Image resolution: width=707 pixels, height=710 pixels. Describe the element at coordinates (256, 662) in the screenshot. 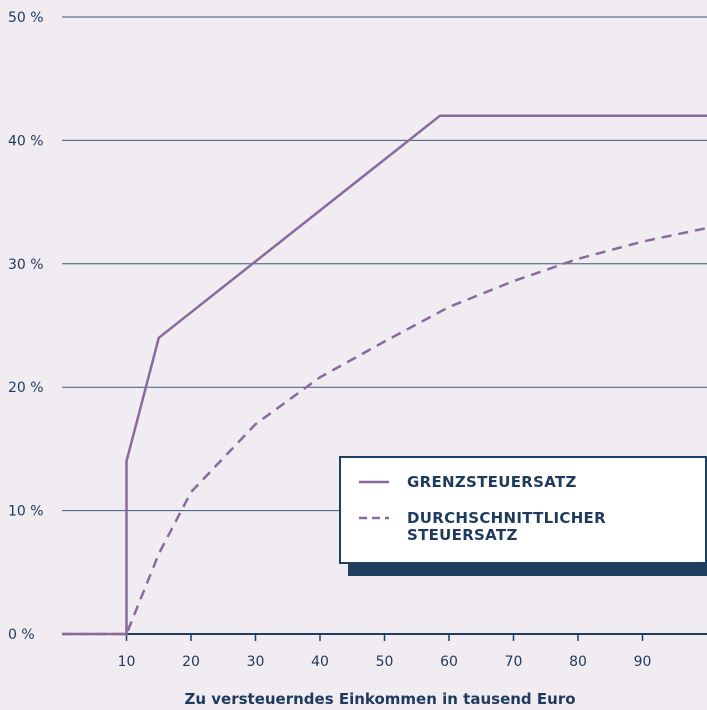

I see `x-tick-label: 30` at that location.